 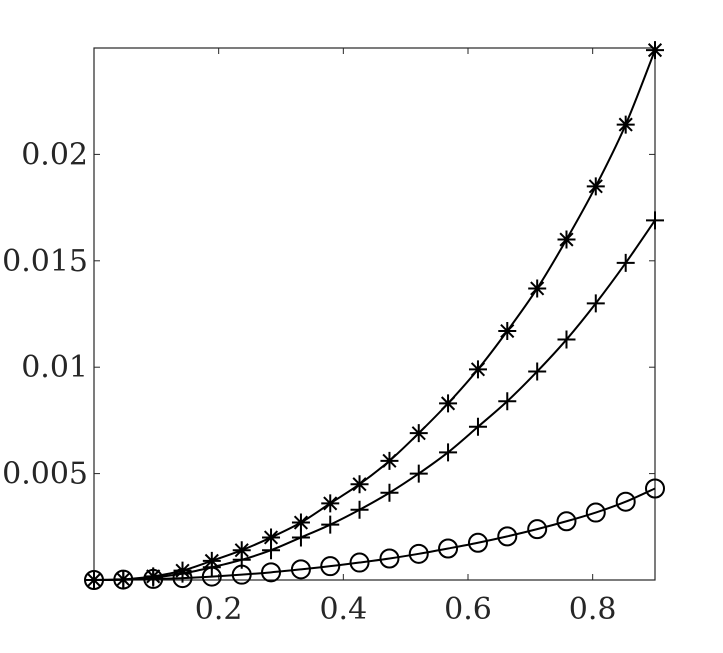 What do you see at coordinates (54, 367) in the screenshot?
I see `y-tick-label: 0.01` at bounding box center [54, 367].